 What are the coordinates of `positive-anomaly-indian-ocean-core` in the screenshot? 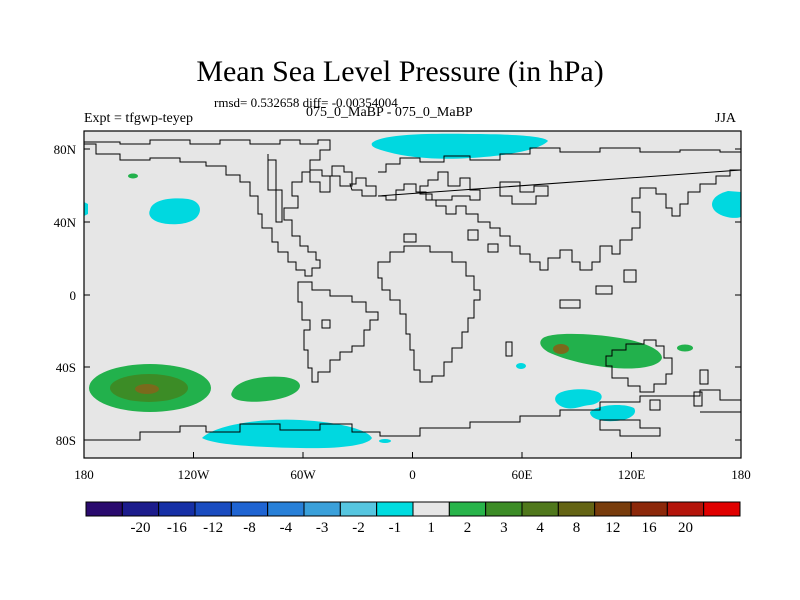 It's located at (561, 349).